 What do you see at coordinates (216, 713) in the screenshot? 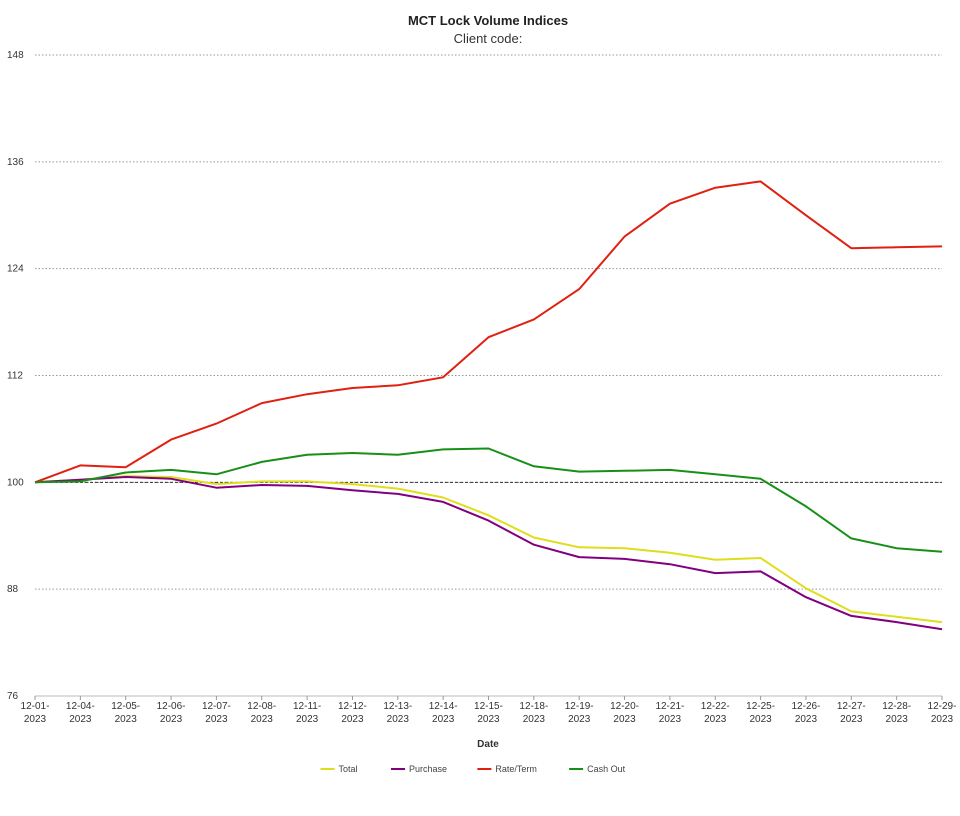
I see `x-tick-label: 12-07-2023` at bounding box center [216, 713].